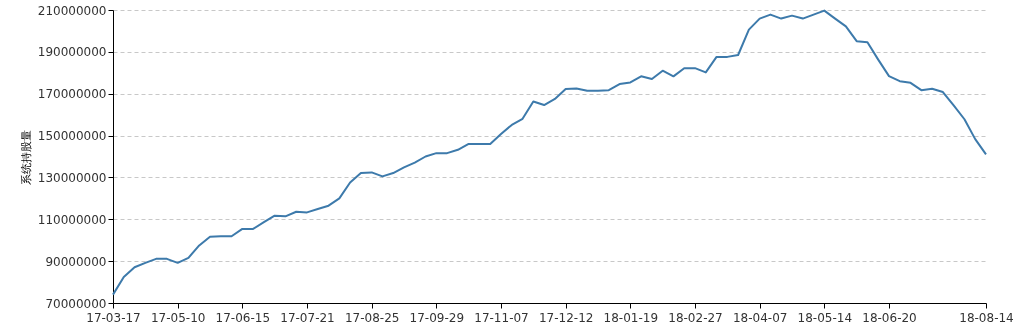 The image size is (1025, 335). Describe the element at coordinates (76, 303) in the screenshot. I see `y-tick-label: 70000000` at that location.